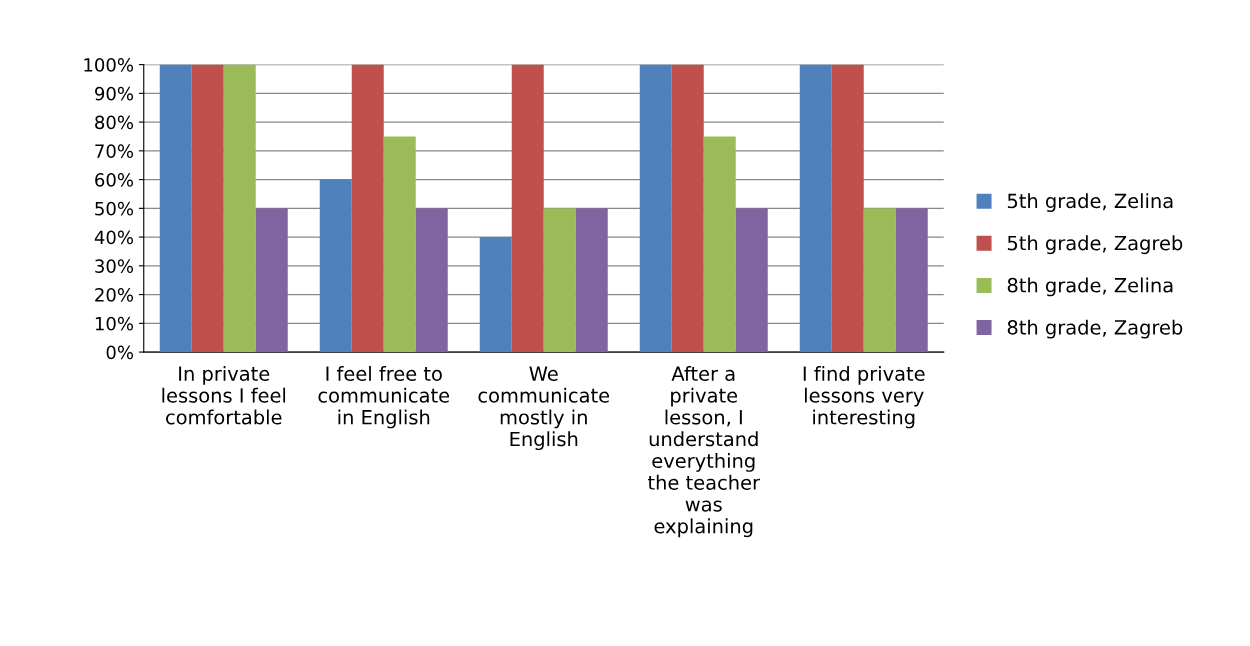  Describe the element at coordinates (704, 451) in the screenshot. I see `x-tick-label: After a private lesson, I understand everything the teacher was explaining` at that location.